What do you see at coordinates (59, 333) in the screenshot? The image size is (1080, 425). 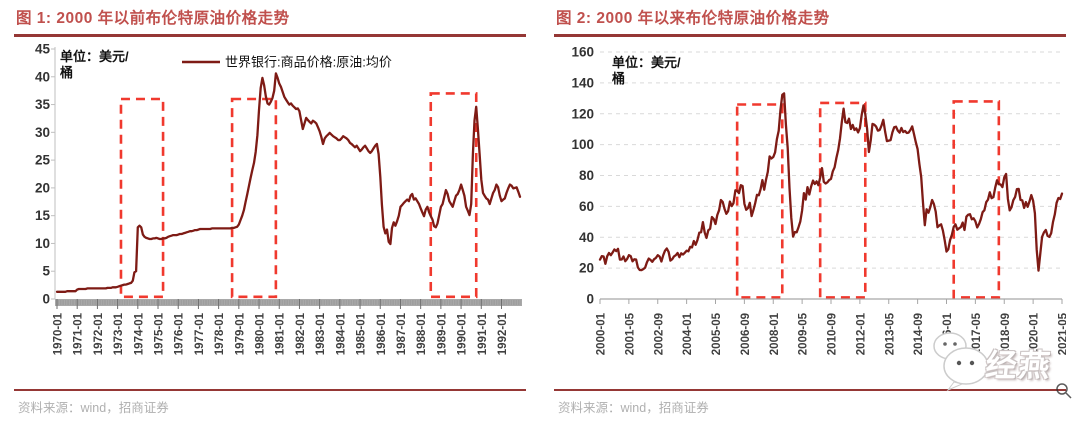 I see `x-tick-label: 1970-01` at bounding box center [59, 333].